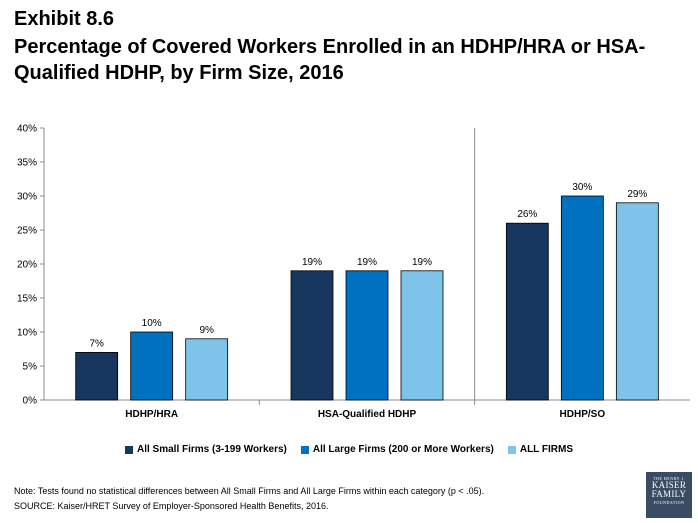 The width and height of the screenshot is (698, 523). I want to click on legend-item-large-firms: All Large Firms (200 or More Workers), so click(397, 449).